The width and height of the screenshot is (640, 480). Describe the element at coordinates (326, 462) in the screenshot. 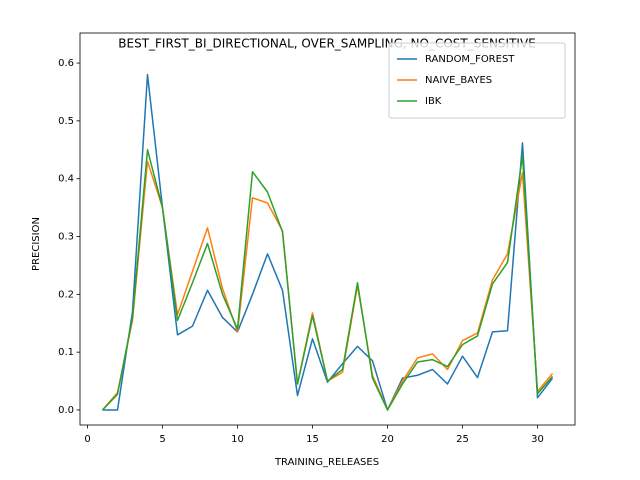

I see `x-axis-label: TRAINING_RELEASES` at that location.